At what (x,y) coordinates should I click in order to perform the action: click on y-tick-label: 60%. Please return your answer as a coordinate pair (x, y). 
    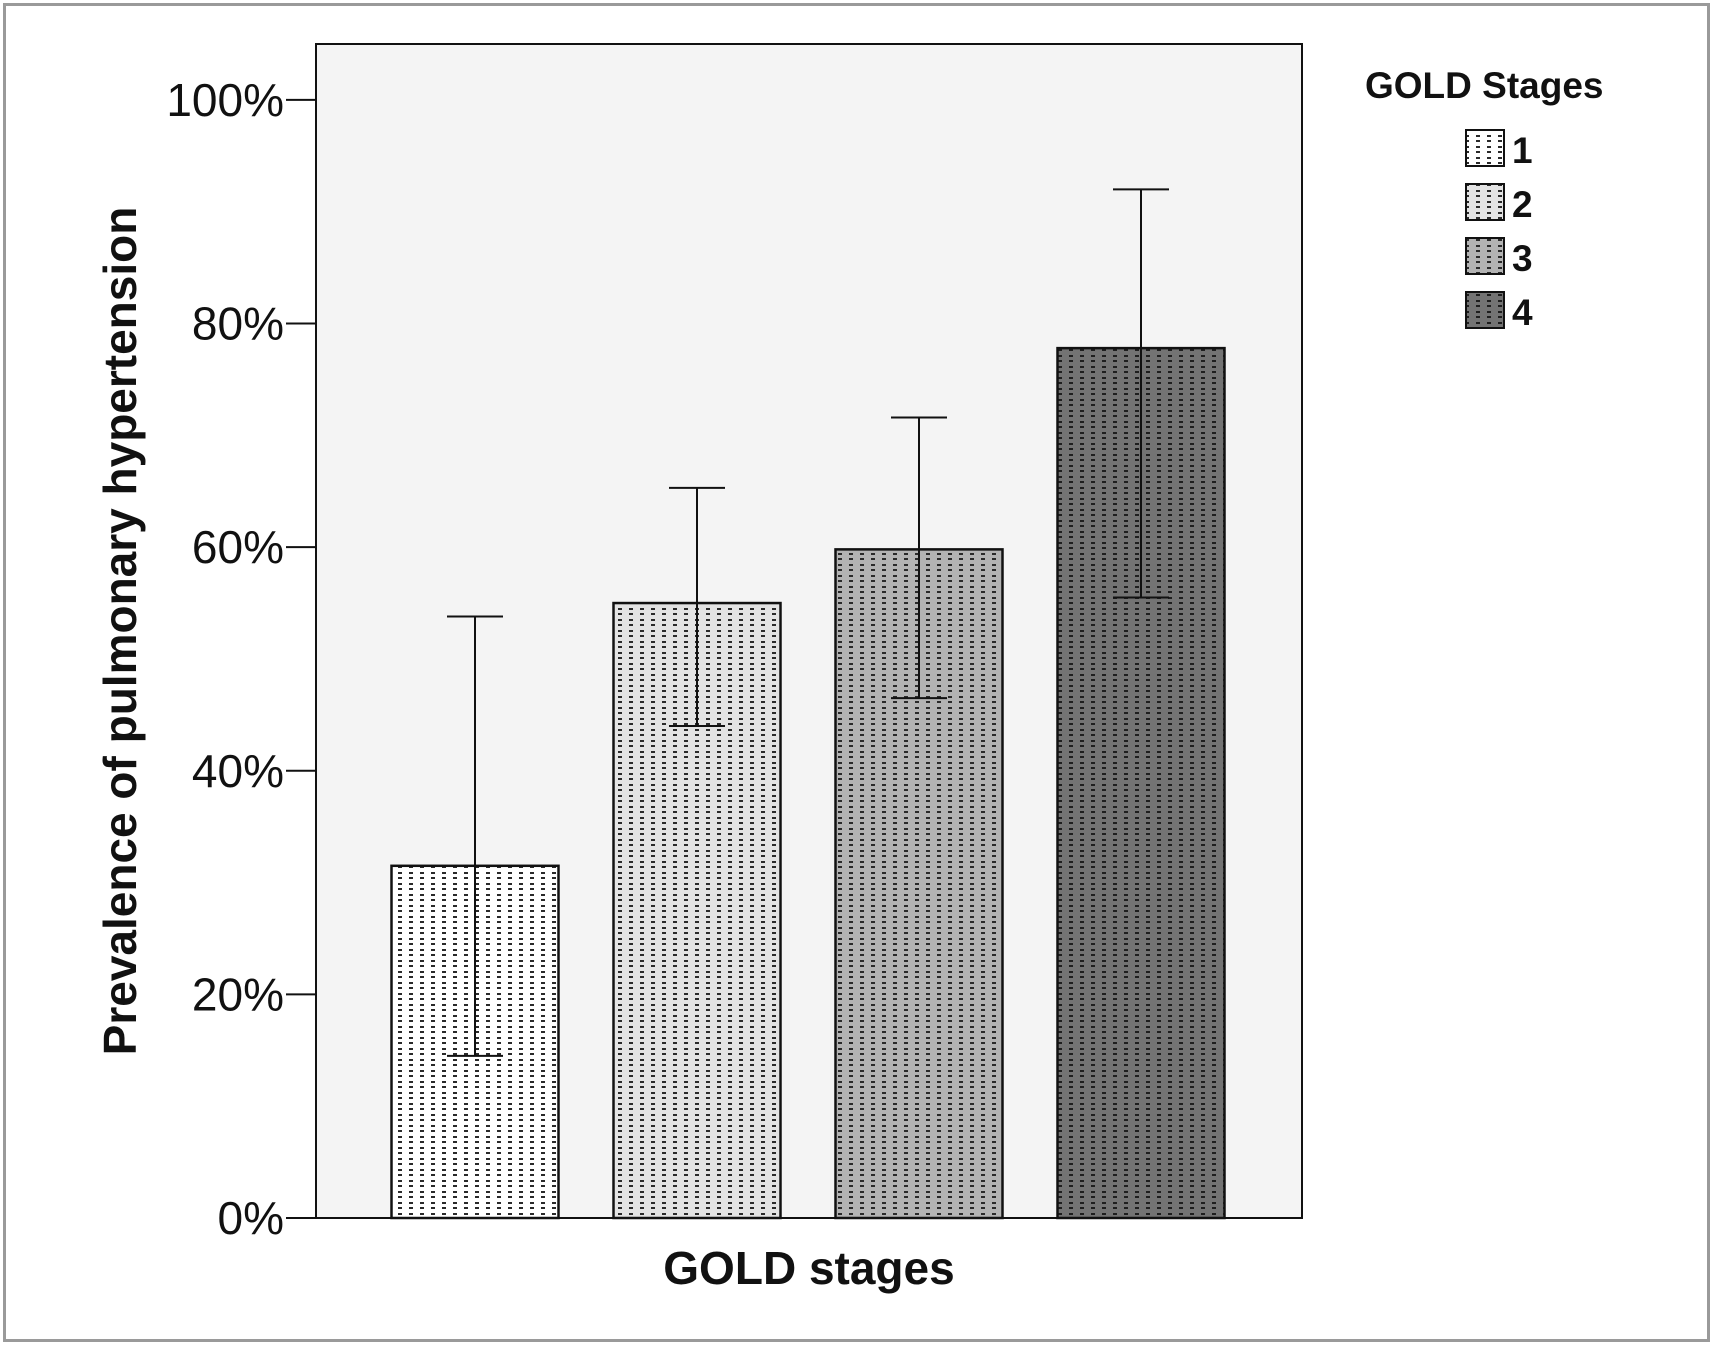
    Looking at the image, I should click on (238, 547).